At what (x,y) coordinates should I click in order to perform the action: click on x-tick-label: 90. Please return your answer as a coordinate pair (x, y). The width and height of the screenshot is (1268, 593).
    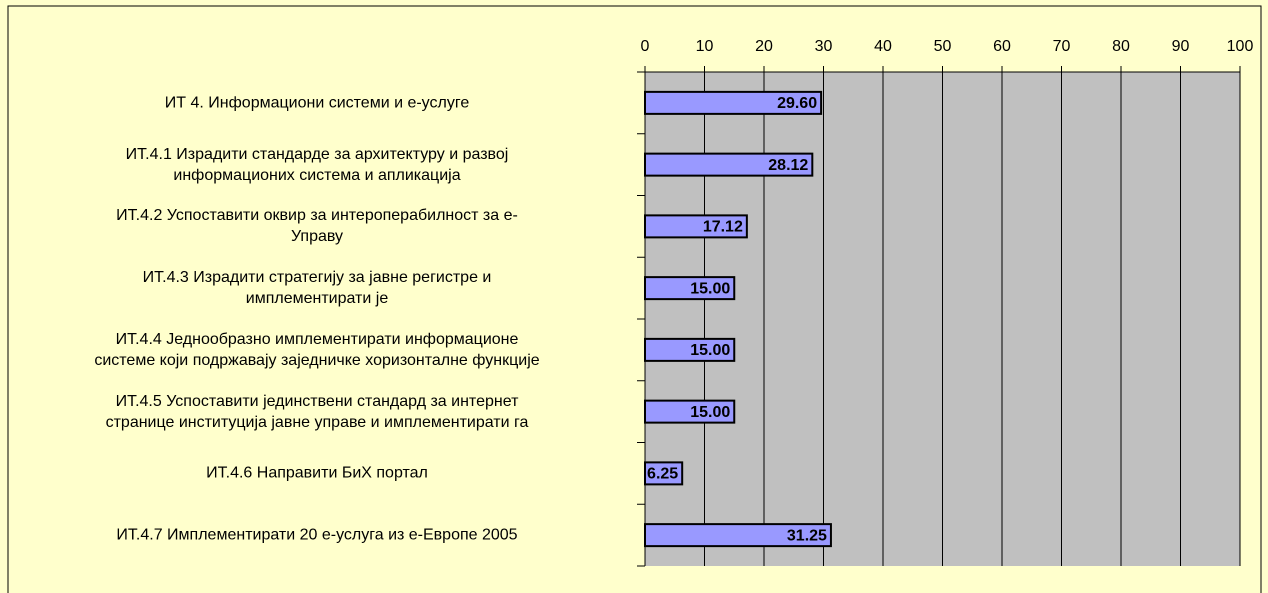
    Looking at the image, I should click on (1181, 46).